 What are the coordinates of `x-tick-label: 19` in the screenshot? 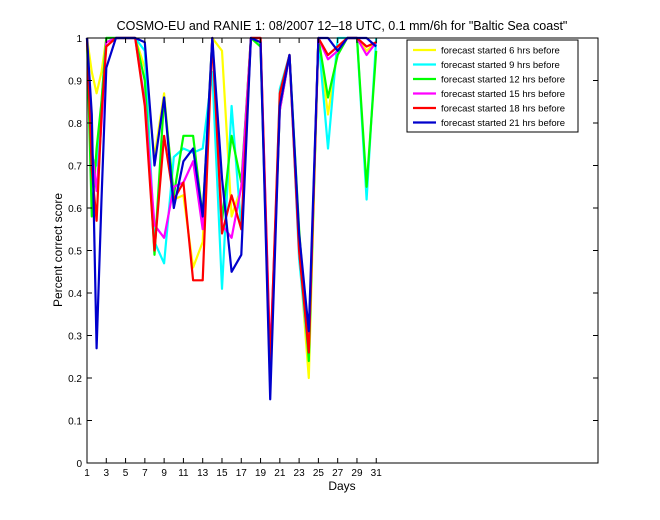 It's located at (261, 473).